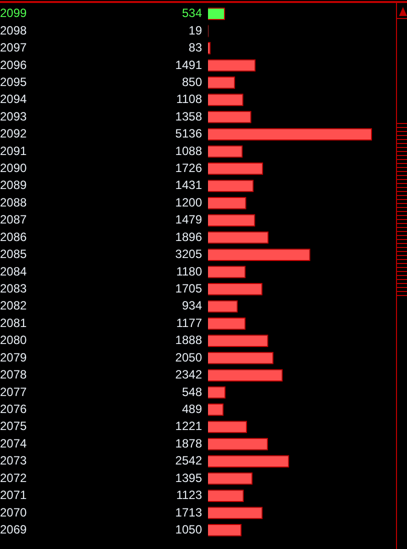 The height and width of the screenshot is (549, 407). I want to click on data-label: 548, so click(192, 391).